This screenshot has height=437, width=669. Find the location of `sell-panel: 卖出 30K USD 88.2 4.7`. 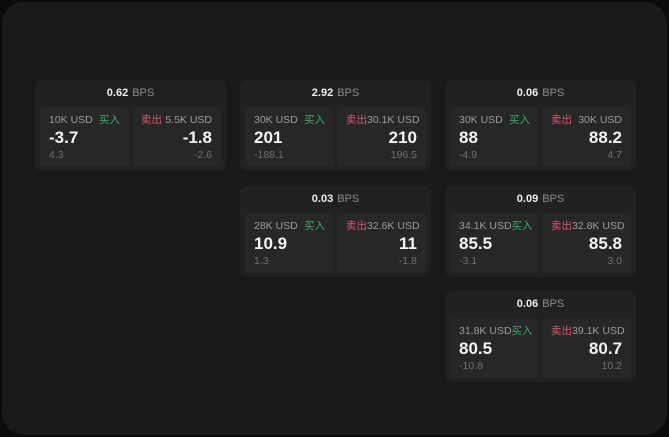

sell-panel: 卖出 30K USD 88.2 4.7 is located at coordinates (586, 137).